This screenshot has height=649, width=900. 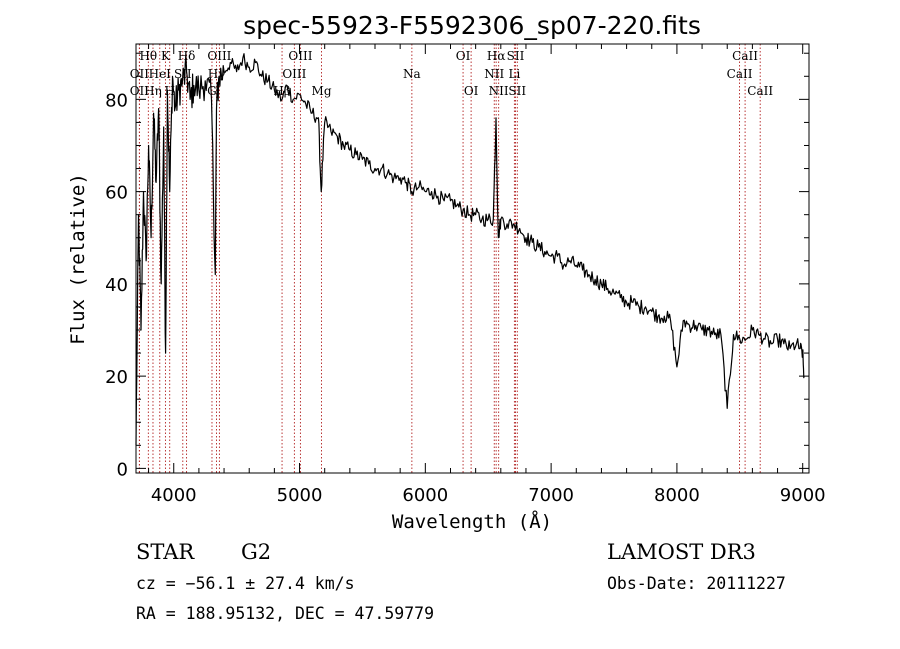 I want to click on x-tick-label: 8000, so click(x=677, y=495).